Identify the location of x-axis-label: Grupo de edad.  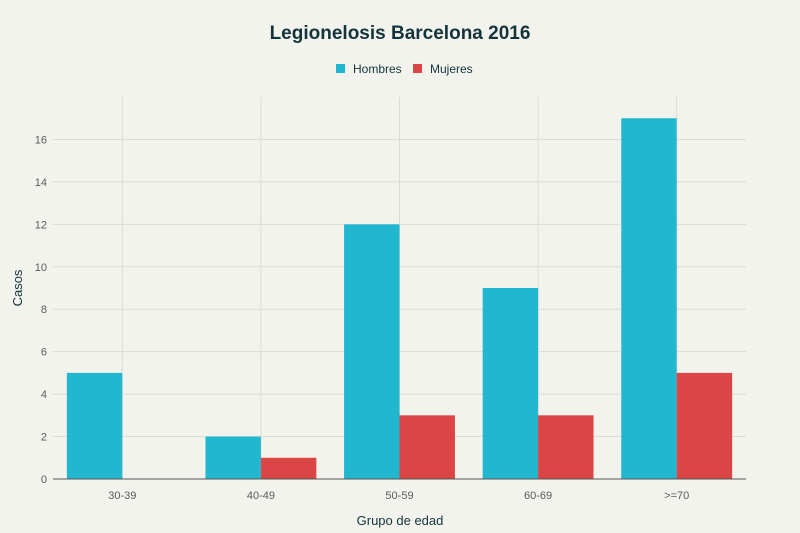
(400, 520).